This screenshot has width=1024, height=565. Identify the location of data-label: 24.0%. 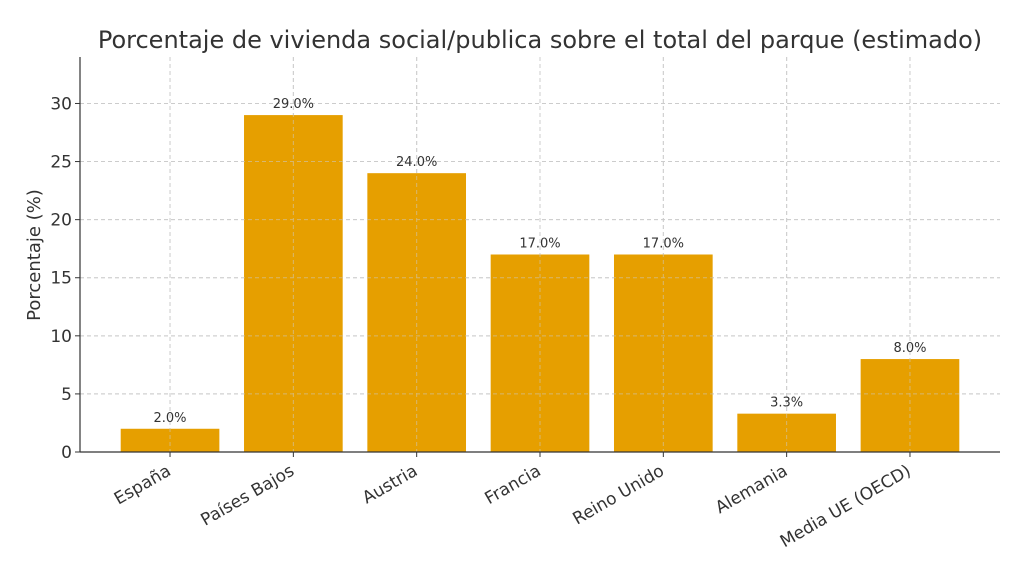
(416, 162).